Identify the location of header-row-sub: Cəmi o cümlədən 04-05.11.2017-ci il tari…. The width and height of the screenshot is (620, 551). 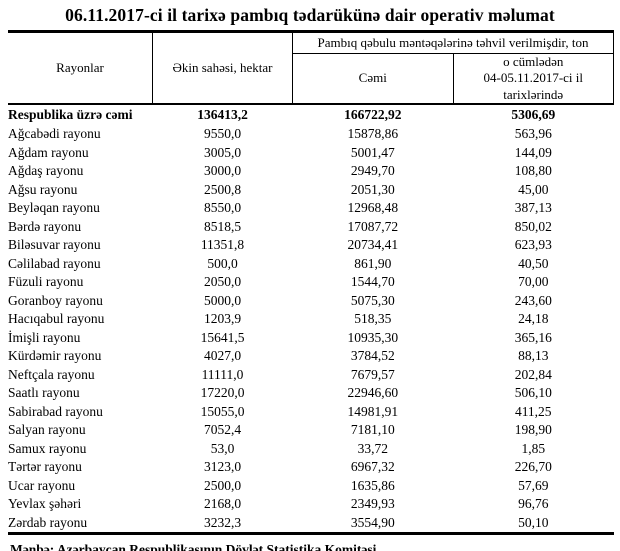
(311, 79).